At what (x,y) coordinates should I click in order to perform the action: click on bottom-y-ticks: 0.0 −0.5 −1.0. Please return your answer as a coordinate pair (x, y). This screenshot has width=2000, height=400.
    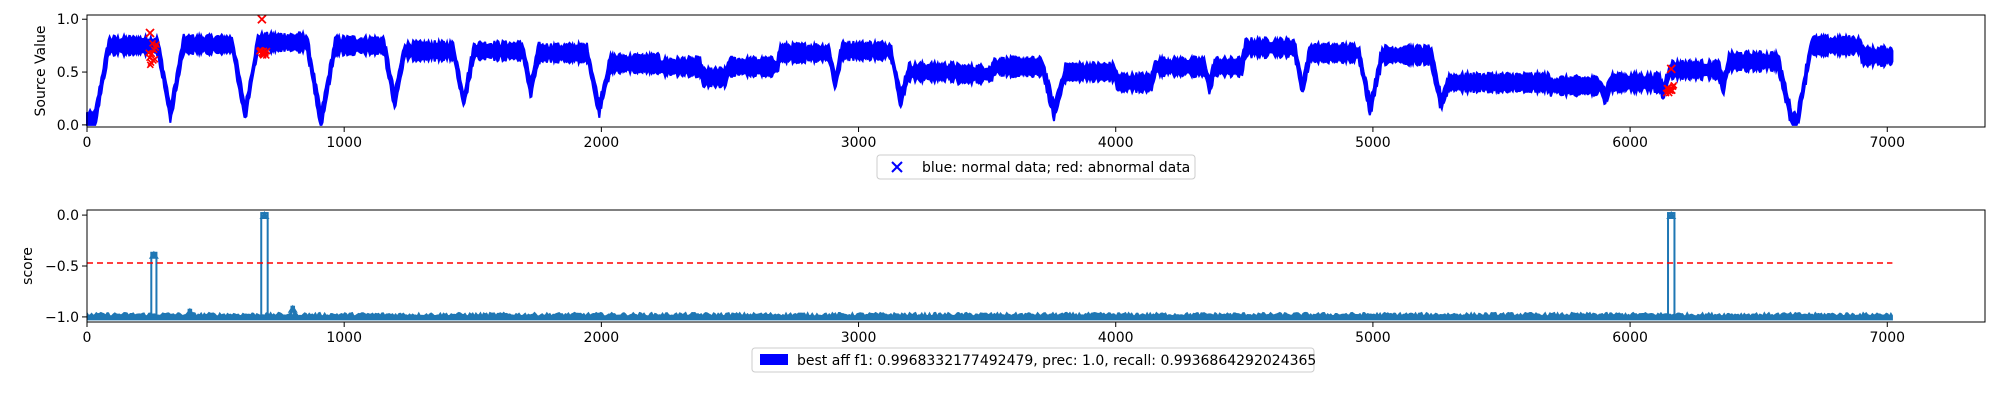
    Looking at the image, I should click on (66, 267).